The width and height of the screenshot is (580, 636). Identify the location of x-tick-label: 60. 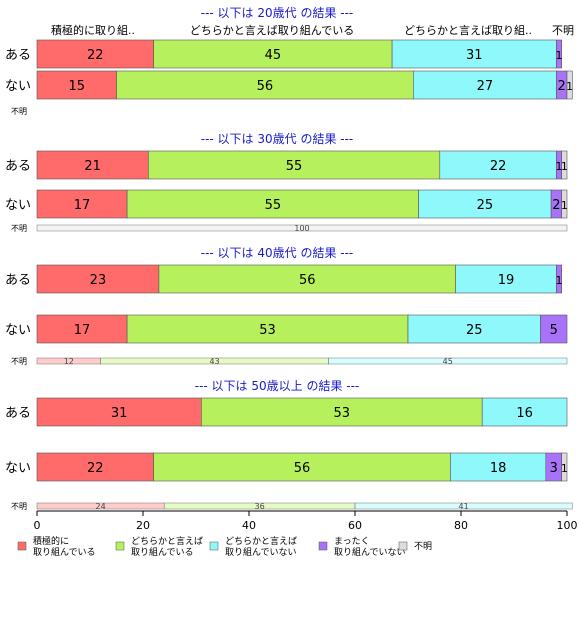
(355, 525).